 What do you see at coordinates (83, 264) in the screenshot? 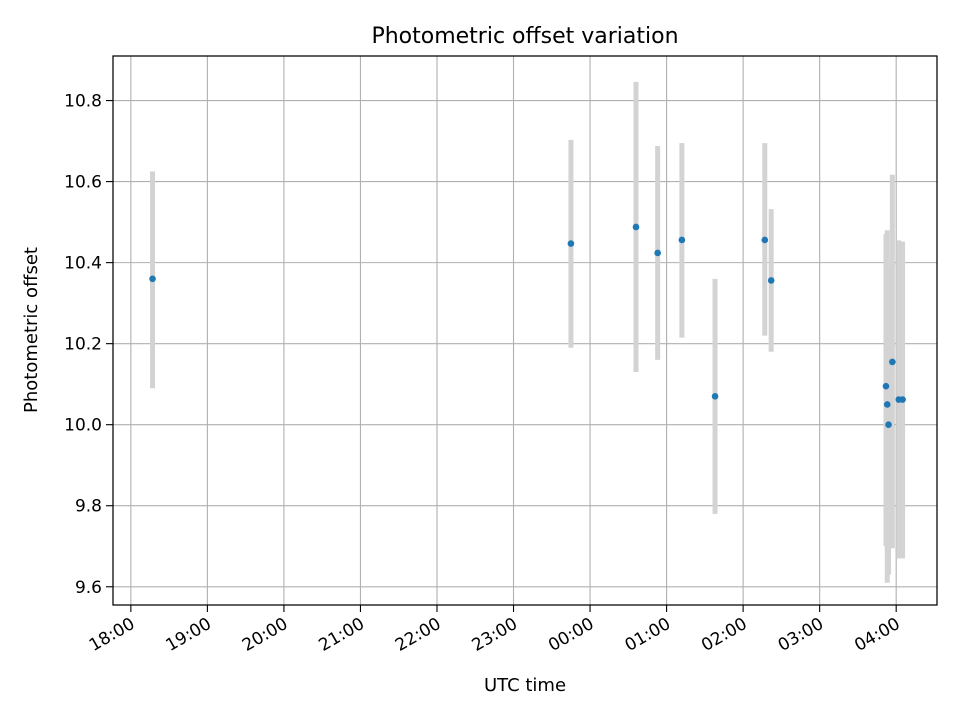
I see `y-tick-label: 10.4` at bounding box center [83, 264].